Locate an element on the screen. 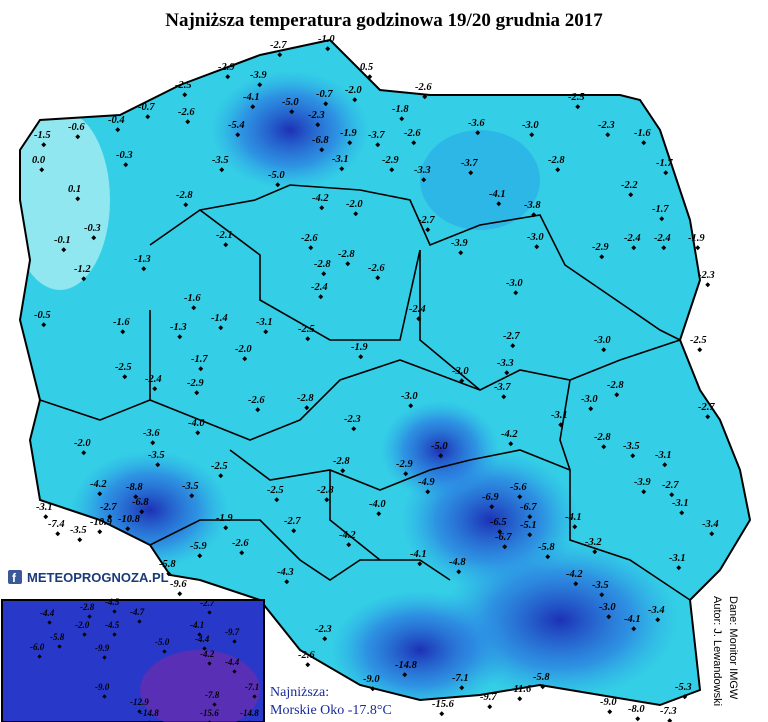 This screenshot has width=768, height=722. station-label: -3.2 is located at coordinates (593, 542).